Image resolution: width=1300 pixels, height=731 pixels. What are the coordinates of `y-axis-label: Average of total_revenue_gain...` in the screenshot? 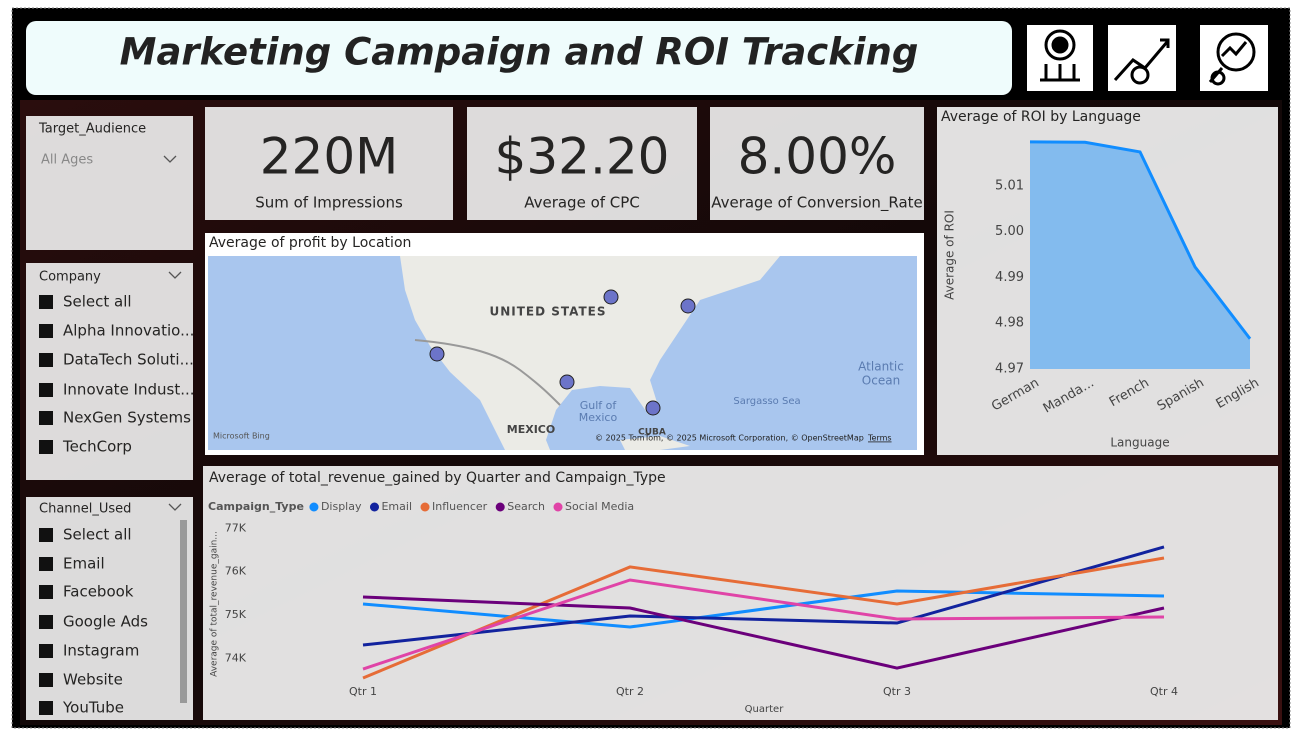 It's located at (215, 604).